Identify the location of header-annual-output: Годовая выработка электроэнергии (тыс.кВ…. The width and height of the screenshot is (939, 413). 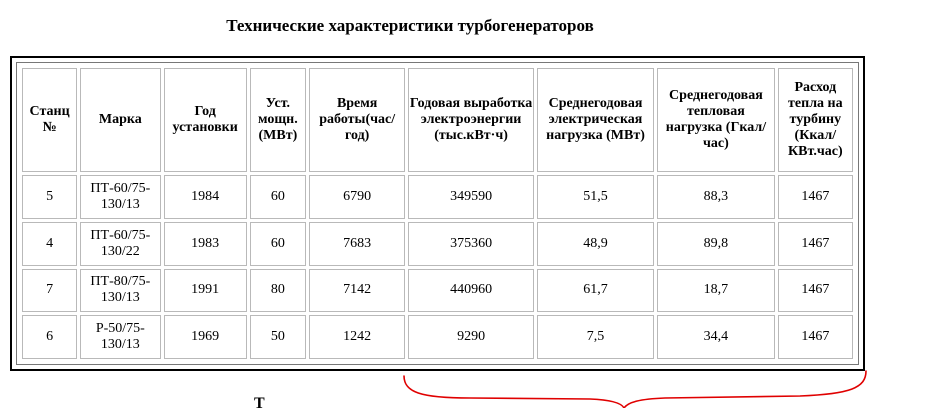
(471, 120).